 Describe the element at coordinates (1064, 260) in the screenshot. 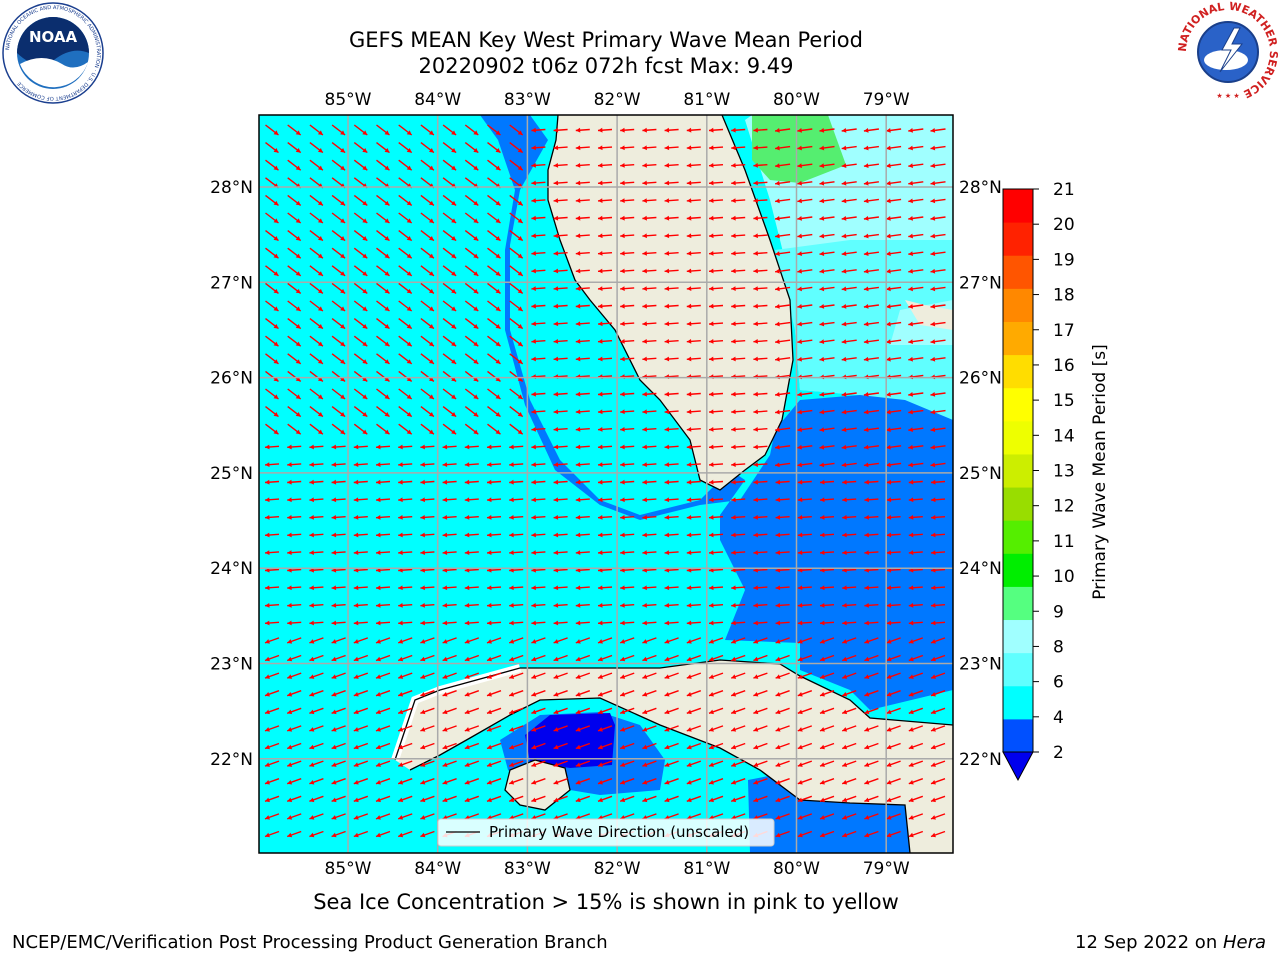

I see `colorbar-tick-label: 19` at that location.